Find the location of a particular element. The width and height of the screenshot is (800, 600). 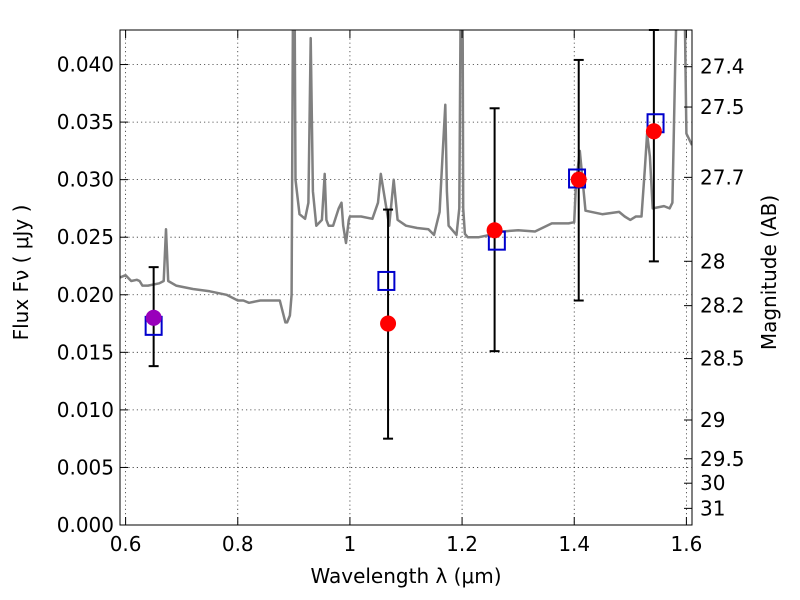

x-tick-label: 1.2 is located at coordinates (462, 544).